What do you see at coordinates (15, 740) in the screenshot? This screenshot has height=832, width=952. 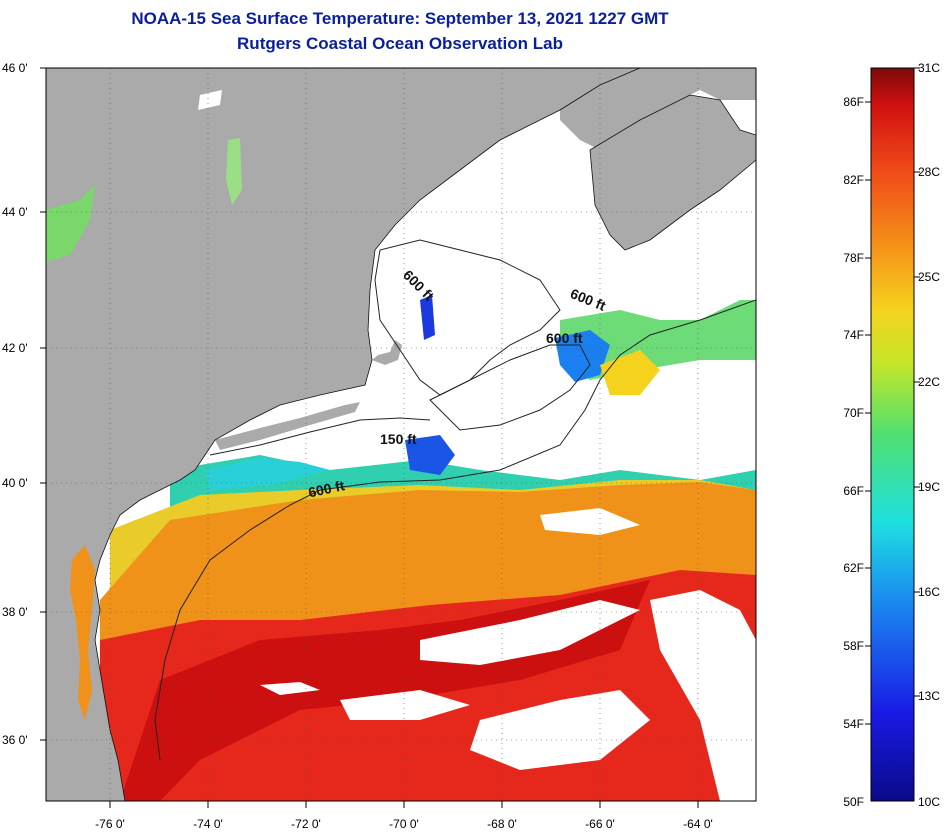 I see `lat-tick-label: 36 0'` at bounding box center [15, 740].